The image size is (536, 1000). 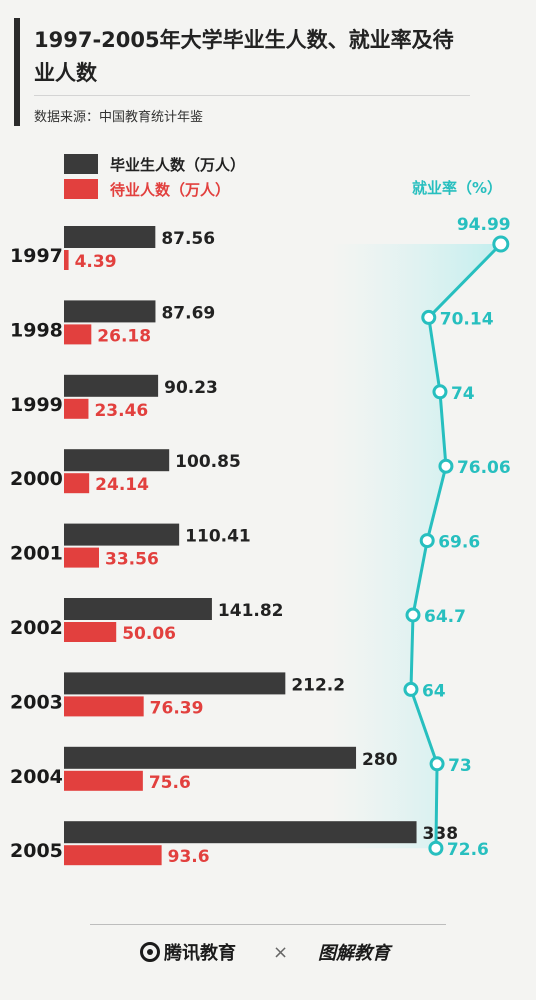 What do you see at coordinates (457, 188) in the screenshot?
I see `legend-label-rate: 就业率（%）` at bounding box center [457, 188].